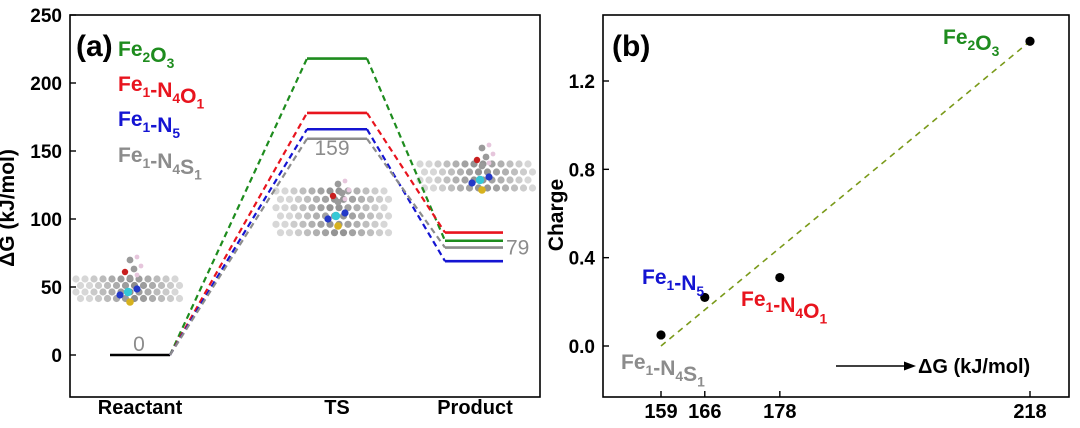 This screenshot has width=1080, height=428. I want to click on point-label-fe1n4o1-subscript: 4, so click(799, 313).